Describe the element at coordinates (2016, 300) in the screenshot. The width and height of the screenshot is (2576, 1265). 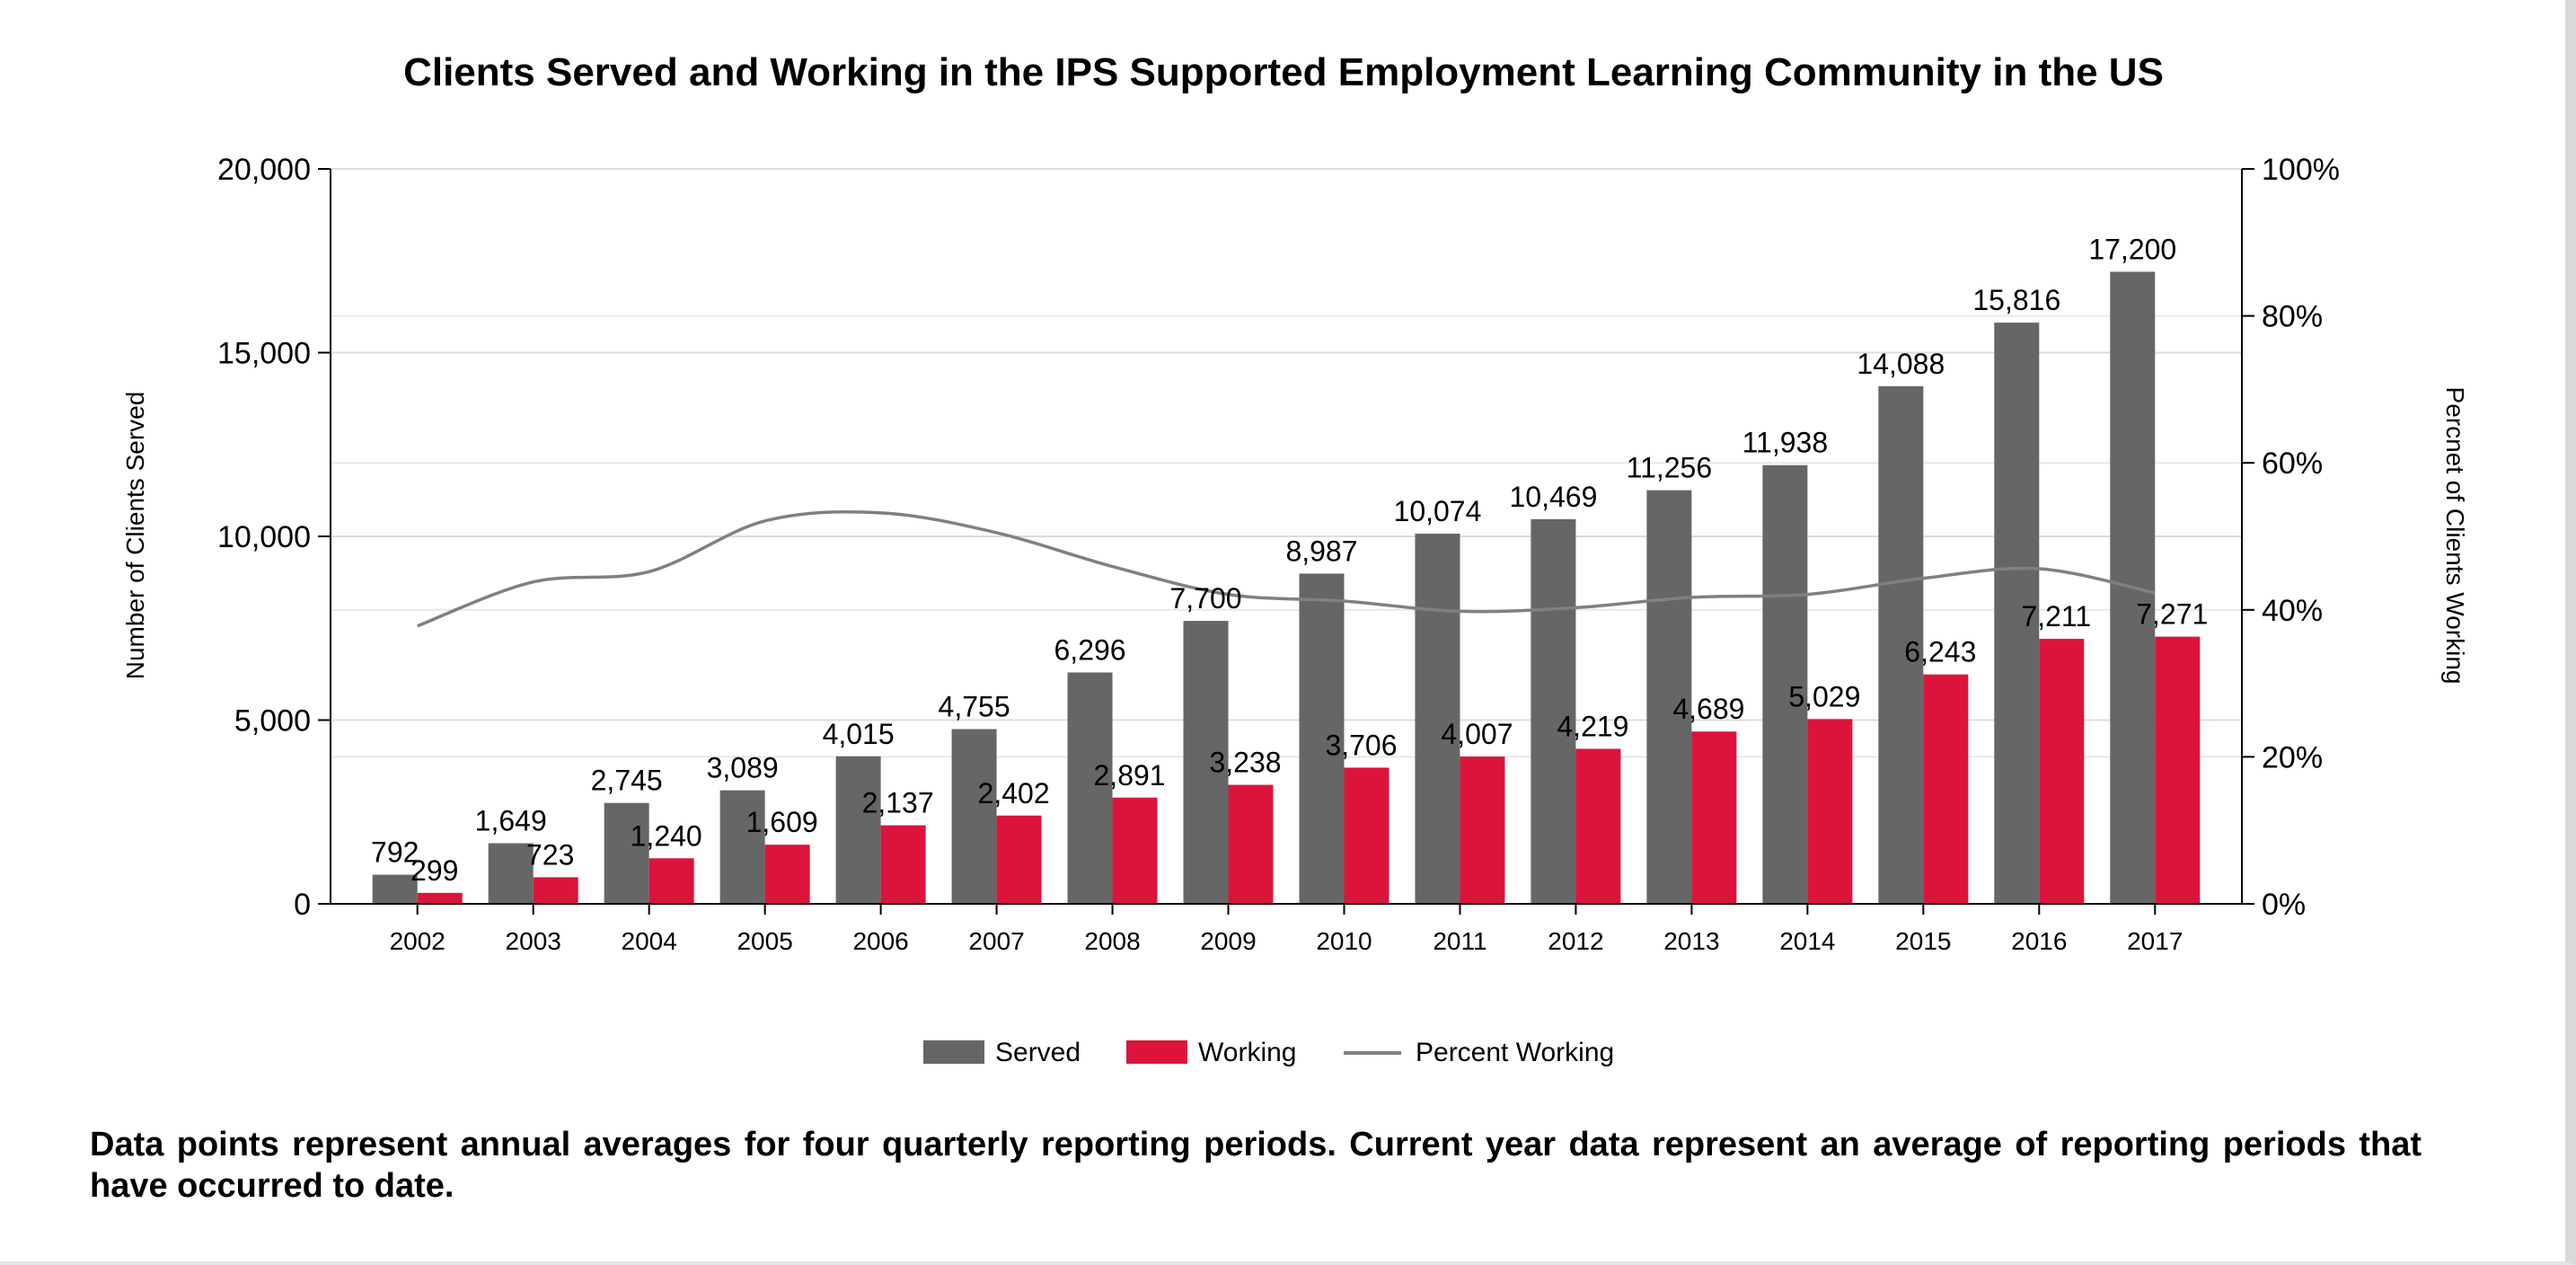
I see `data-label-served: 15,816` at that location.